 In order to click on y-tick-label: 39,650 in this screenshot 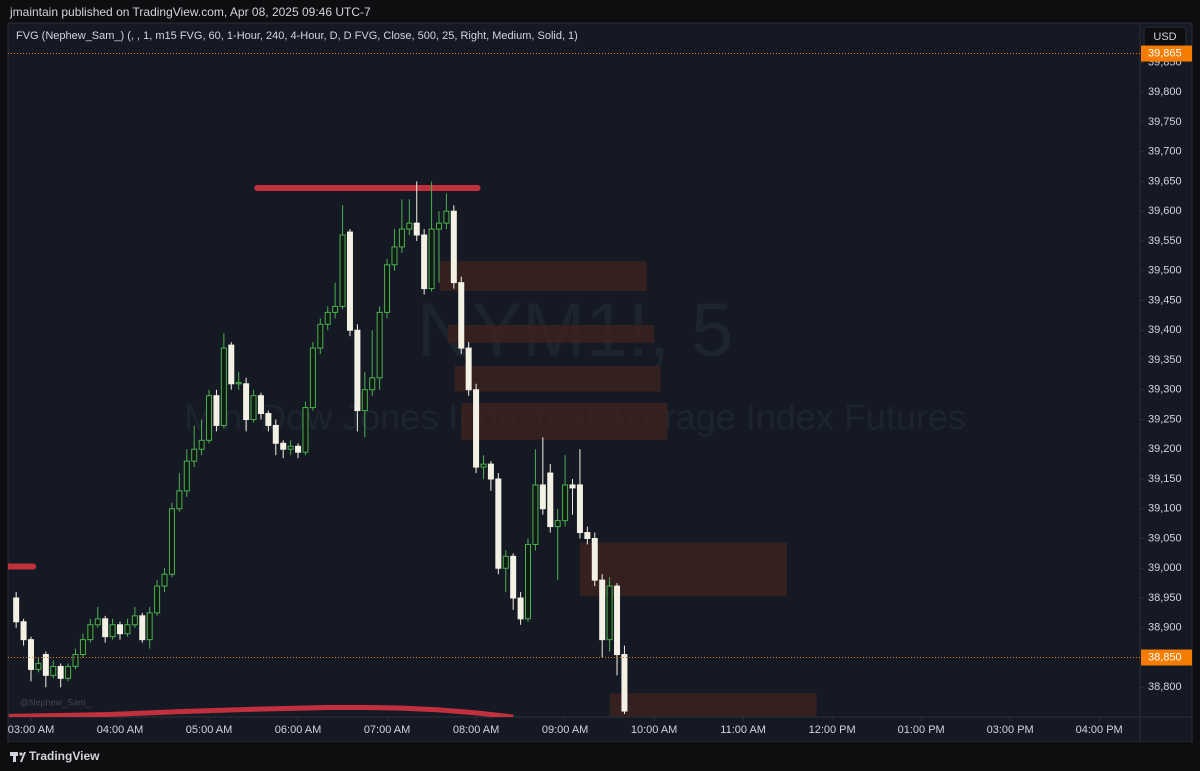, I will do `click(1165, 181)`.